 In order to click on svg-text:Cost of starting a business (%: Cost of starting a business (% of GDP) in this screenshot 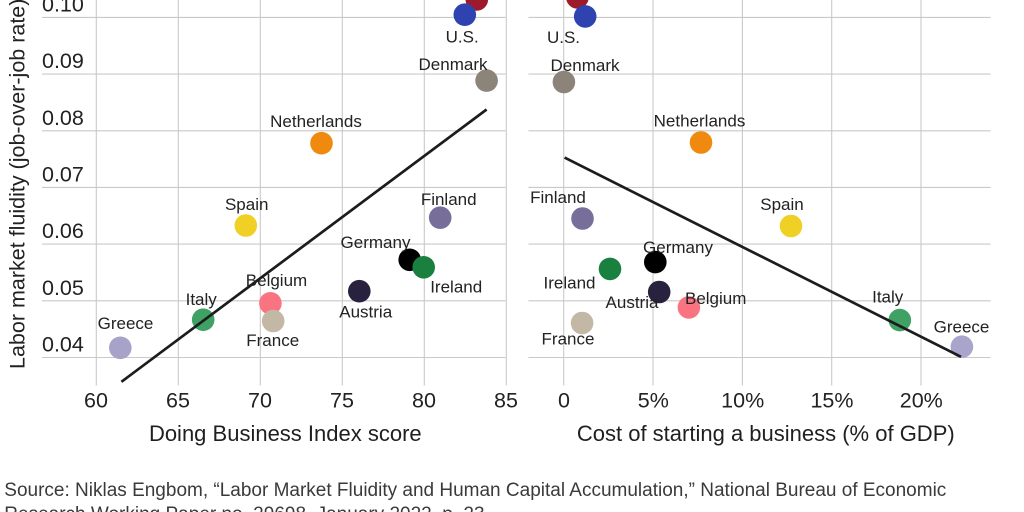, I will do `click(766, 433)`.